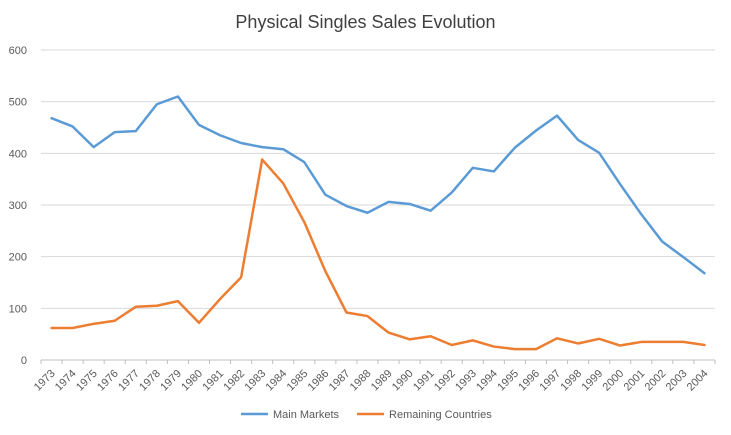  What do you see at coordinates (298, 381) in the screenshot?
I see `x-tick-label: 1985` at bounding box center [298, 381].